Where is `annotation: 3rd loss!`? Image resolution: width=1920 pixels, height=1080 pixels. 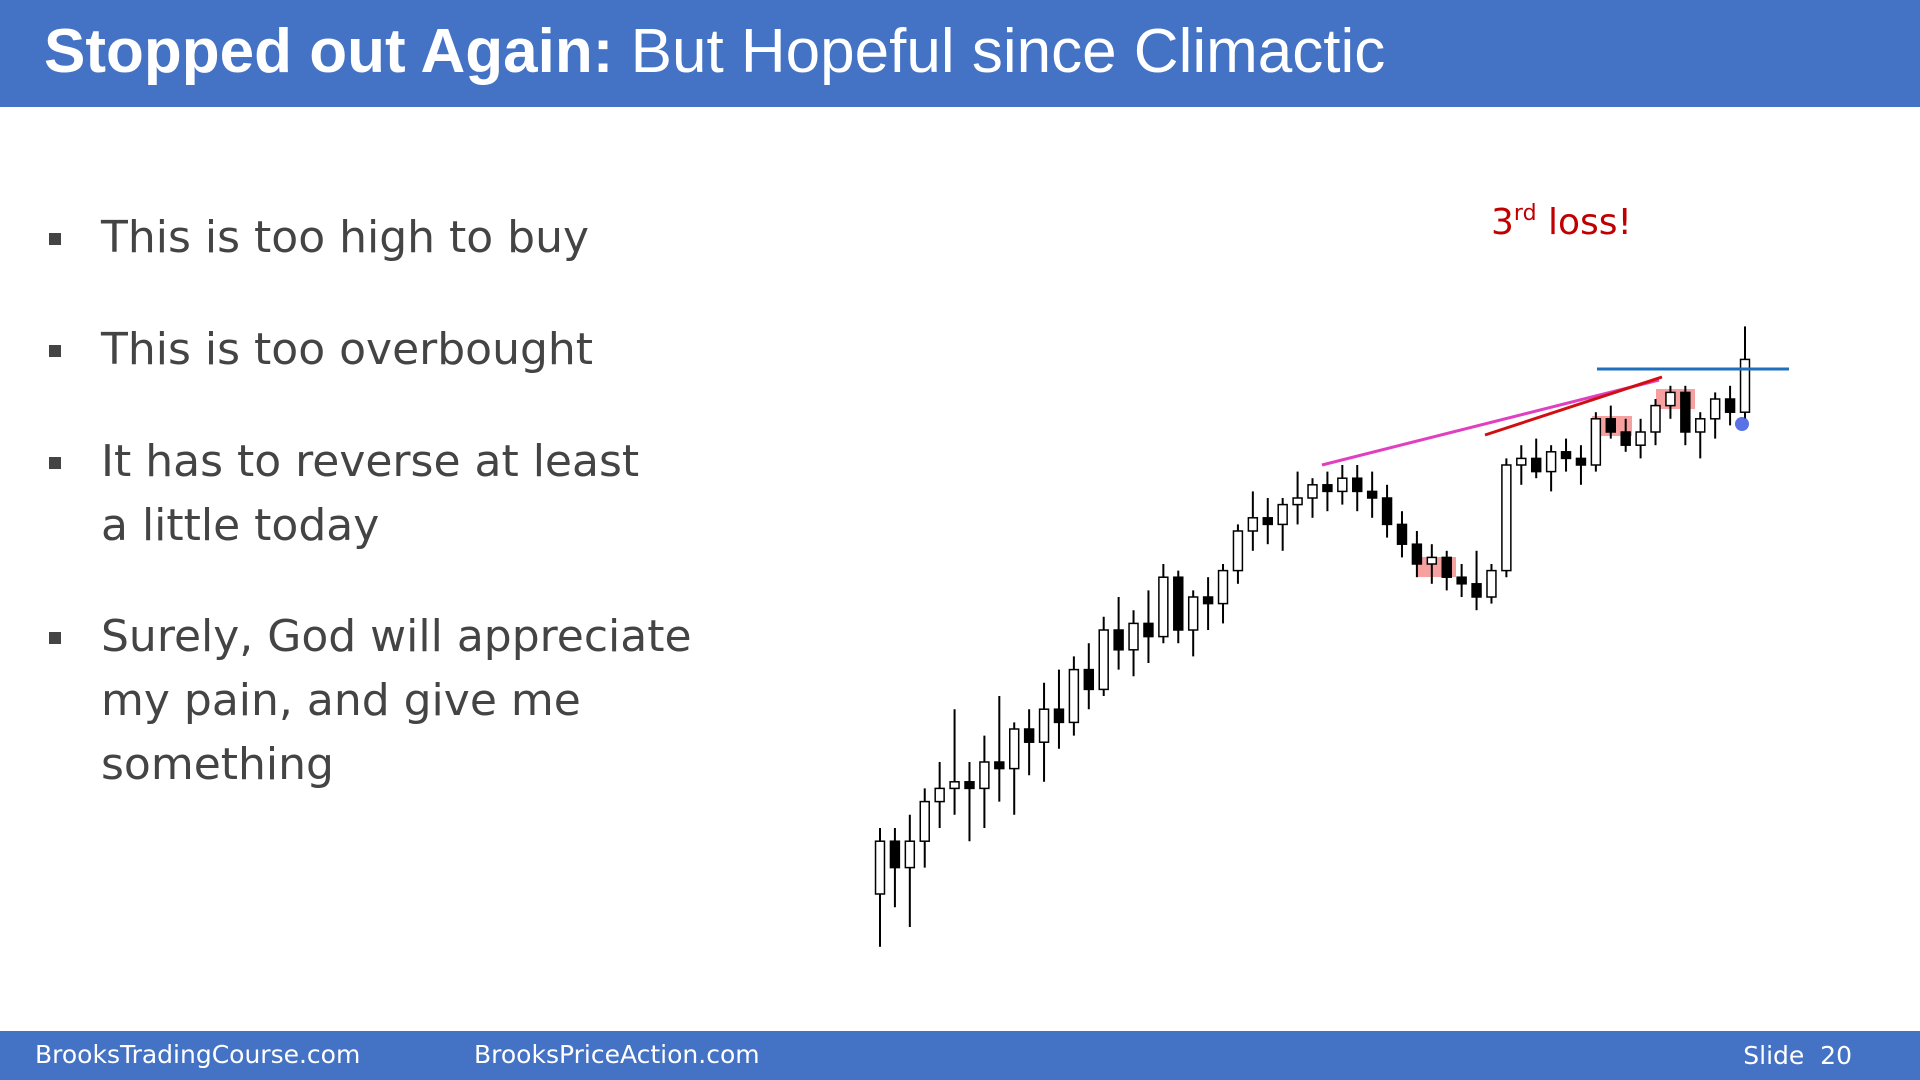 annotation: 3rd loss! is located at coordinates (1561, 222).